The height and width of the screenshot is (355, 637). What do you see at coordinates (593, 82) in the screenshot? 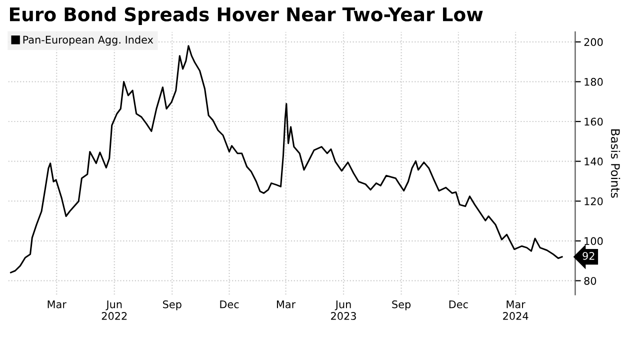
I see `y-tick-label: 180` at bounding box center [593, 82].